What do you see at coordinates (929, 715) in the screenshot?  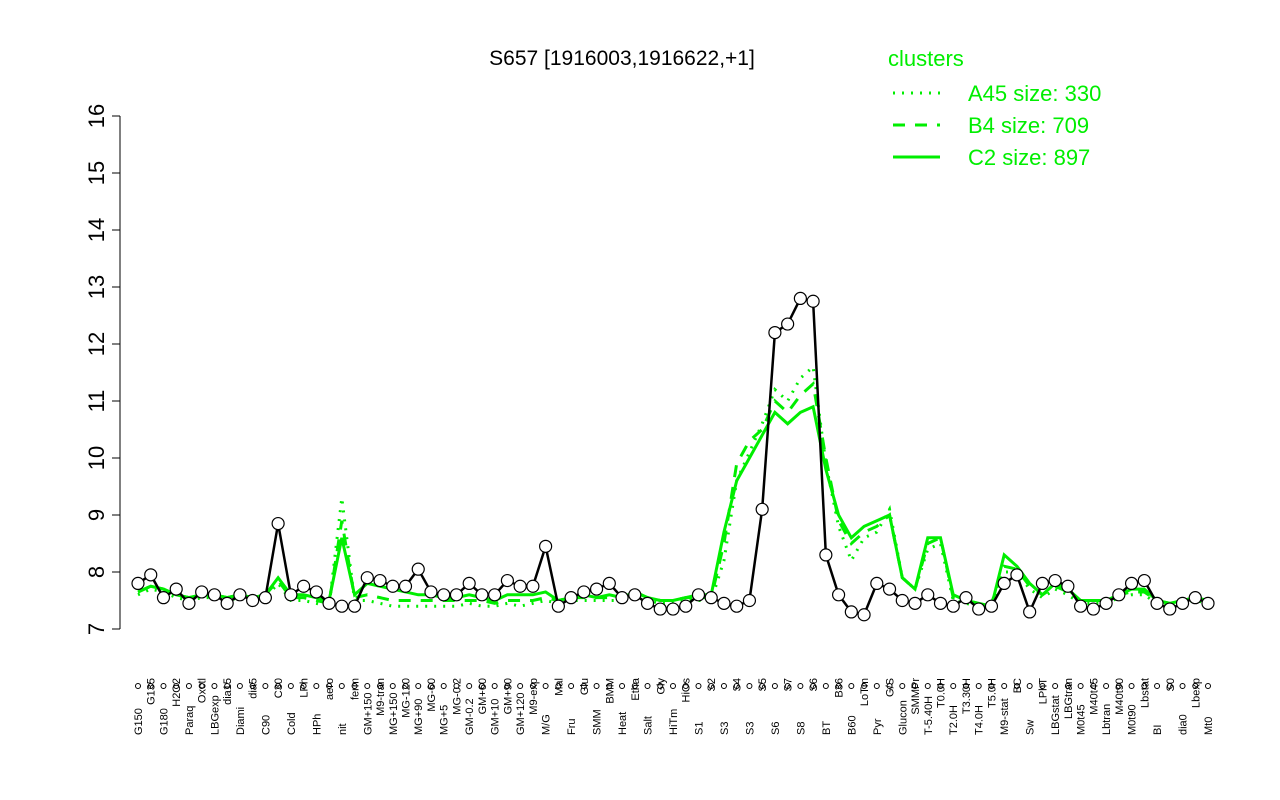 I see `x-tick-label: T-5.40H` at bounding box center [929, 715].